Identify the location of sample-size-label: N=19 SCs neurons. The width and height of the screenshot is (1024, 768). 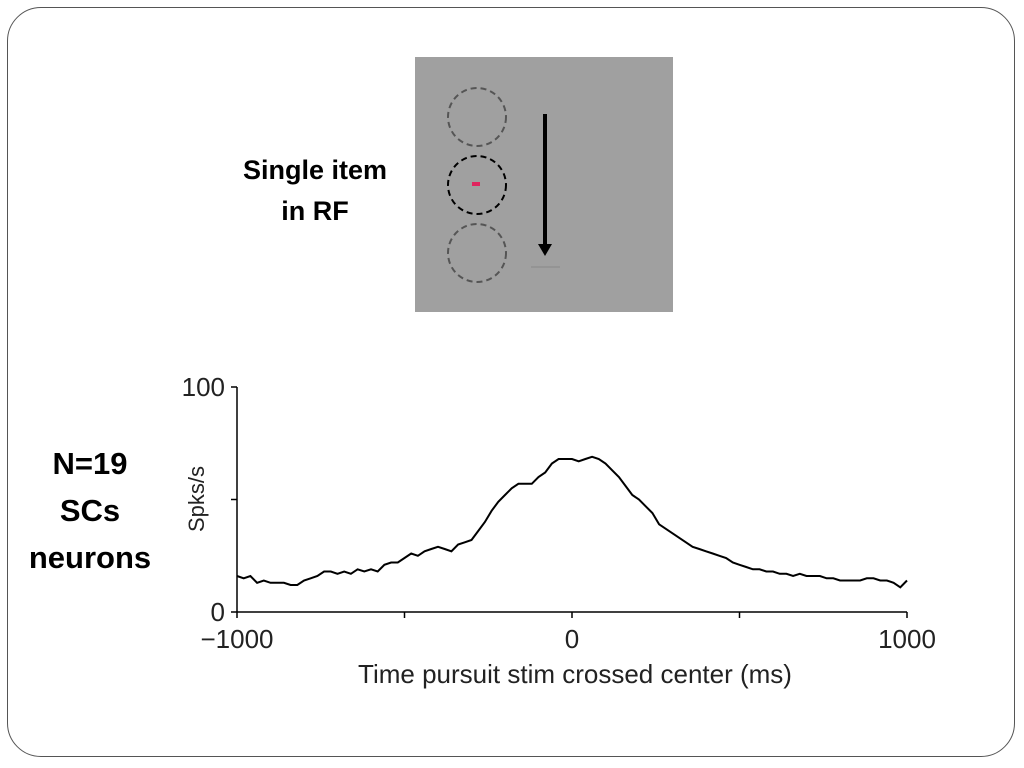
(90, 510).